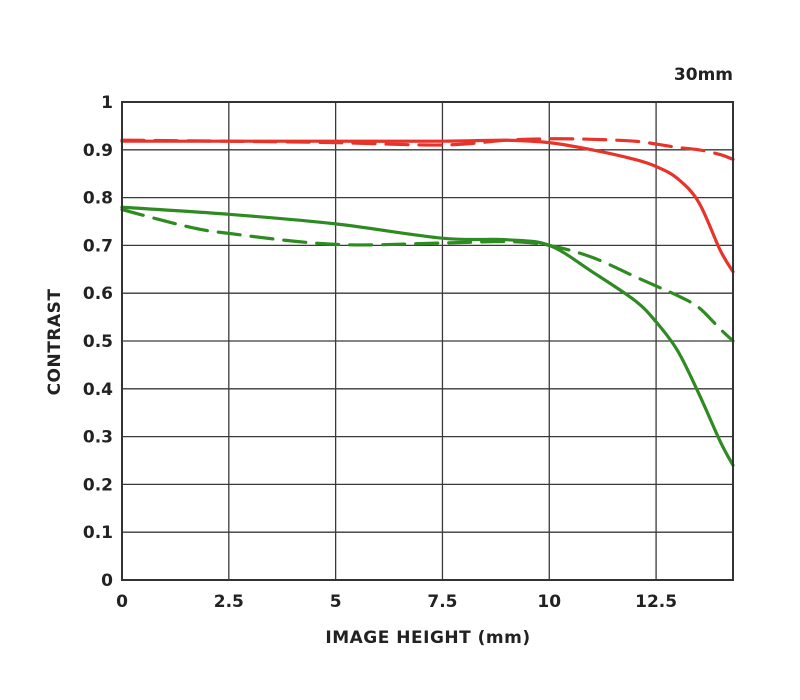 This screenshot has width=800, height=700. What do you see at coordinates (107, 103) in the screenshot?
I see `y-tick-label: 1` at bounding box center [107, 103].